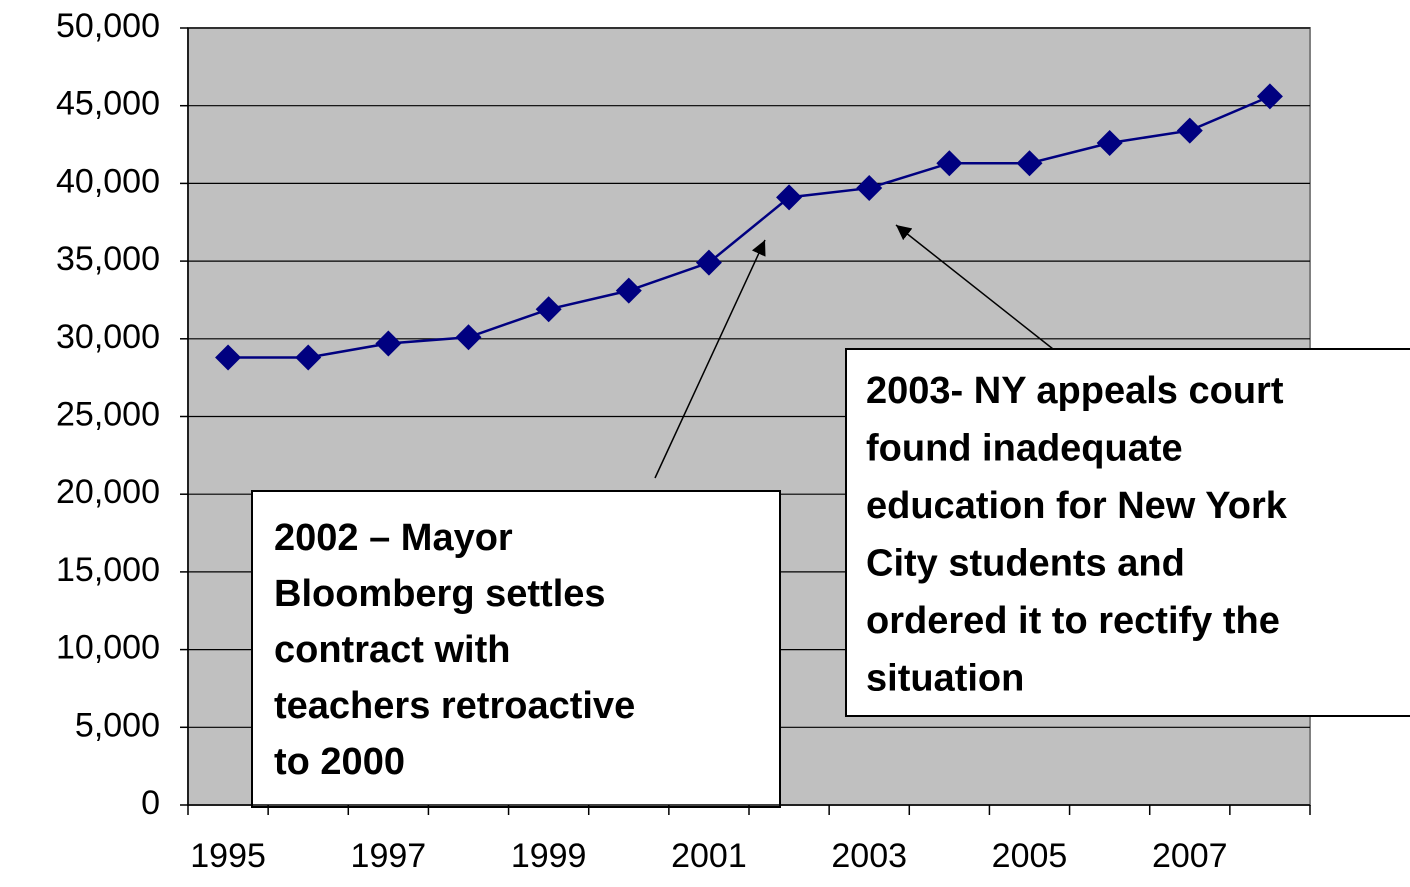  Describe the element at coordinates (228, 856) in the screenshot. I see `x-tick-label: 1995` at that location.